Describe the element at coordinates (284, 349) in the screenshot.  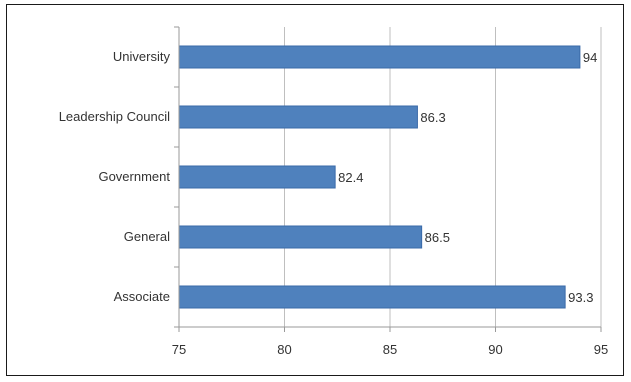
I see `x-tick-label: 80` at that location.